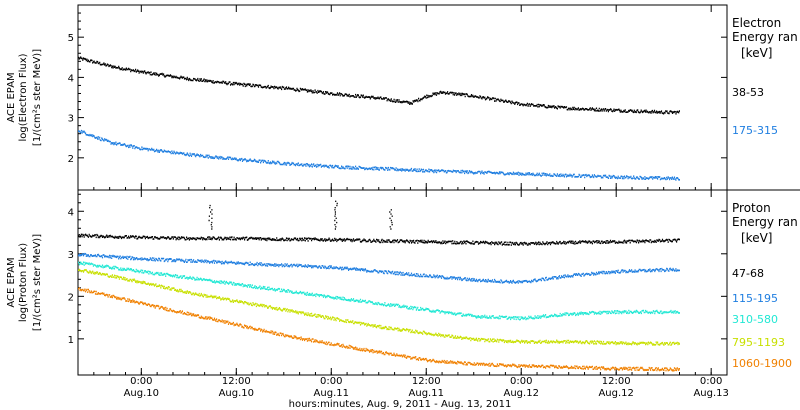 The image size is (800, 410). I want to click on y-axis-label: log(Electron Flux), so click(23, 97).